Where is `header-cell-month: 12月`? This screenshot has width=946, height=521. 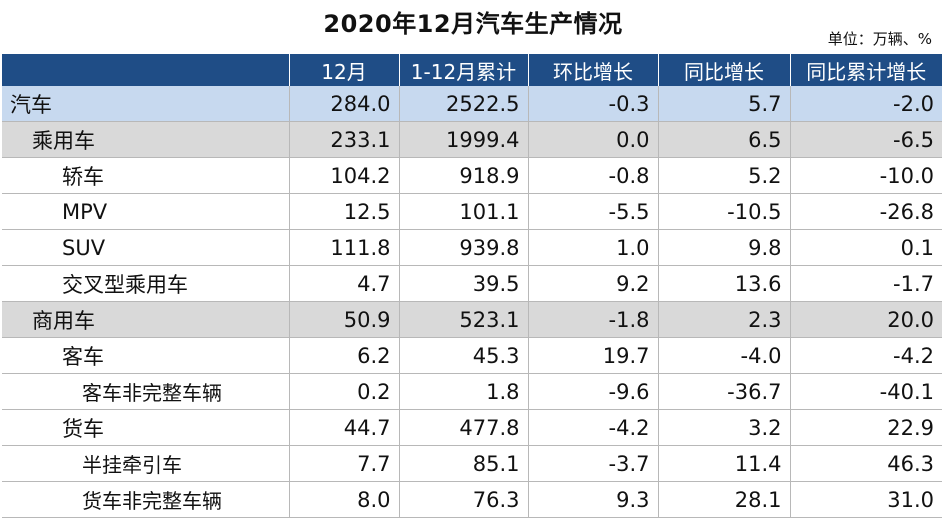
header-cell-month: 12月 is located at coordinates (343, 70).